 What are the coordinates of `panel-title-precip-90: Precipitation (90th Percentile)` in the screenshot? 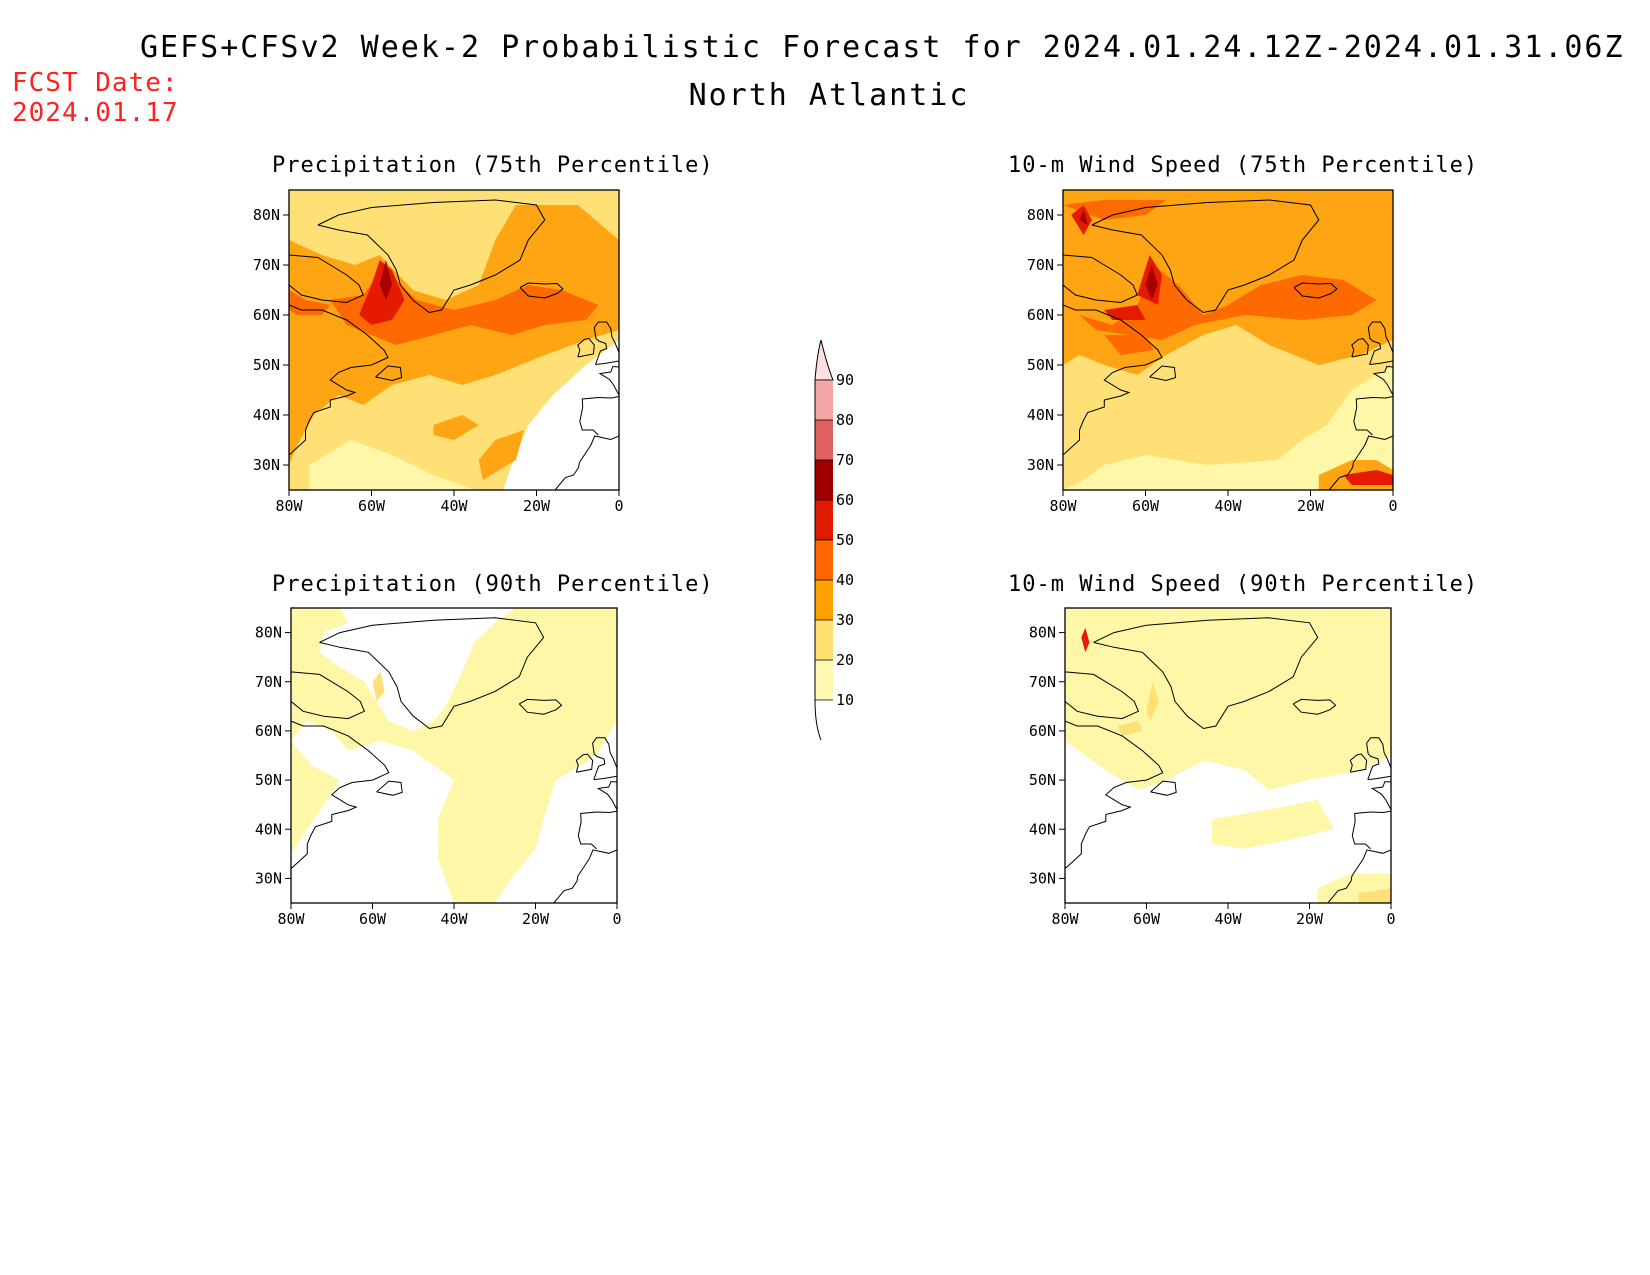 It's located at (493, 584).